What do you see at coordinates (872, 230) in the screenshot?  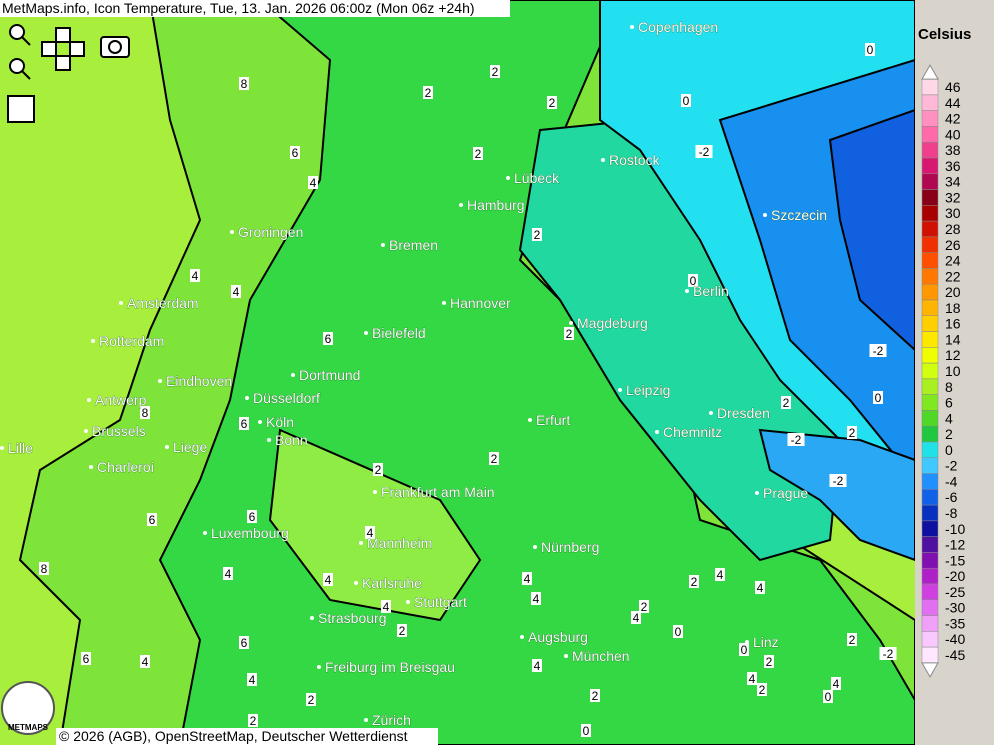 I see `temp-zone` at bounding box center [872, 230].